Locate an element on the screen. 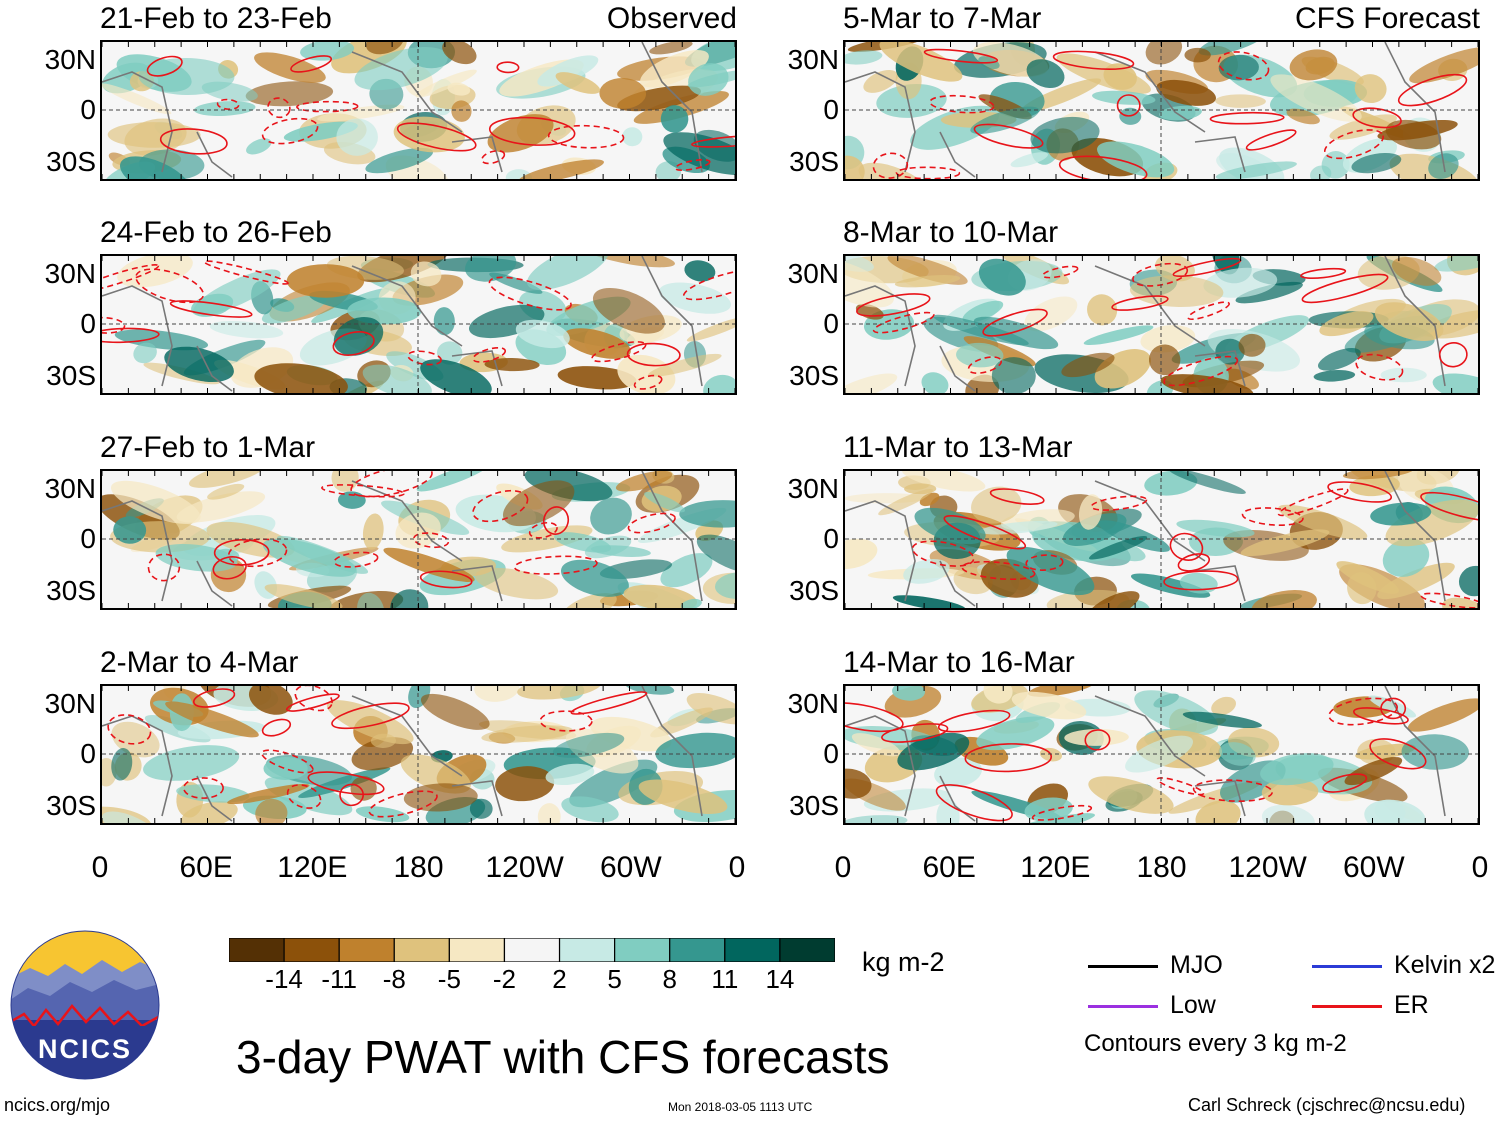  colorbar-label: 2 is located at coordinates (559, 979).